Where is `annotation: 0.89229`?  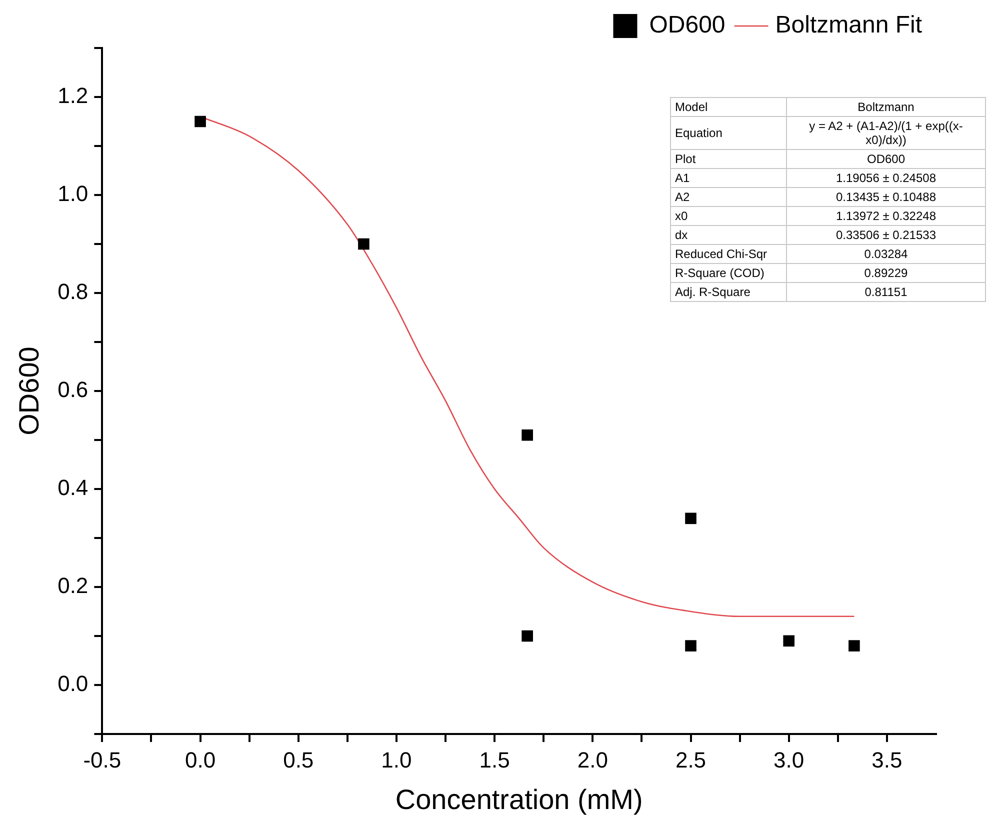
annotation: 0.89229 is located at coordinates (886, 273).